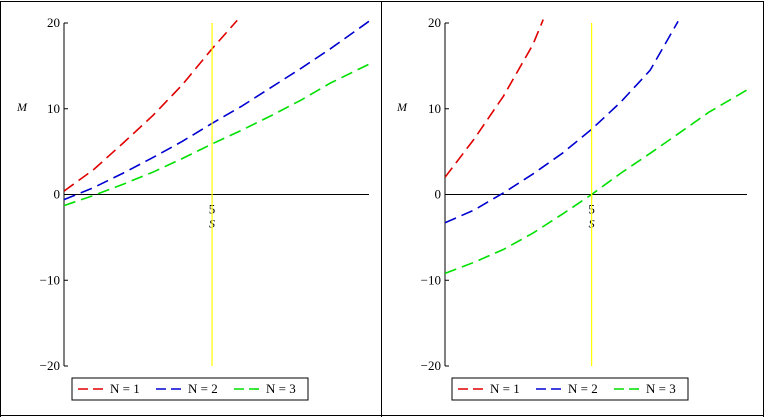 This screenshot has height=417, width=764. Describe the element at coordinates (494, 98) in the screenshot. I see `series-line-n1` at that location.